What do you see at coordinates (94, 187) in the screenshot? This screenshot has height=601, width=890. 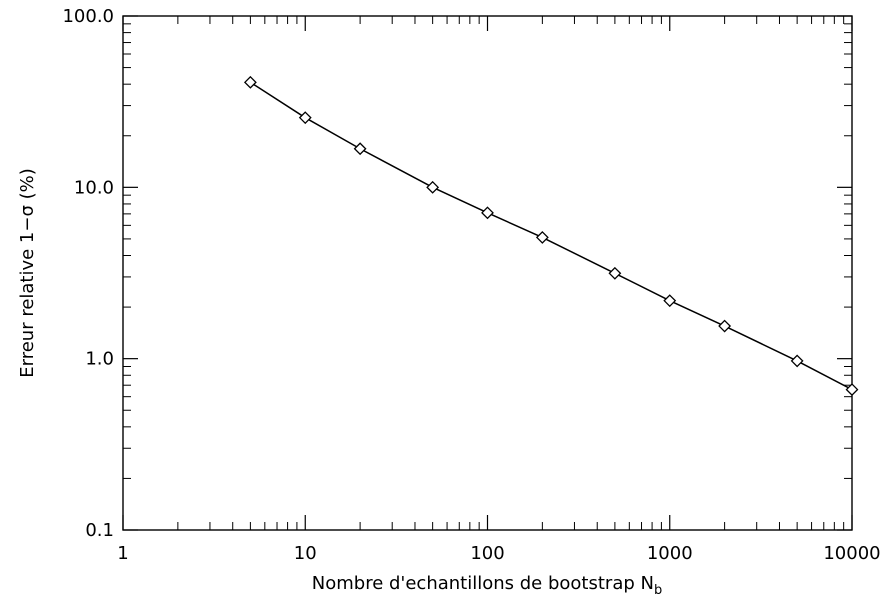 I see `y-tick-label: 10.0` at bounding box center [94, 187].